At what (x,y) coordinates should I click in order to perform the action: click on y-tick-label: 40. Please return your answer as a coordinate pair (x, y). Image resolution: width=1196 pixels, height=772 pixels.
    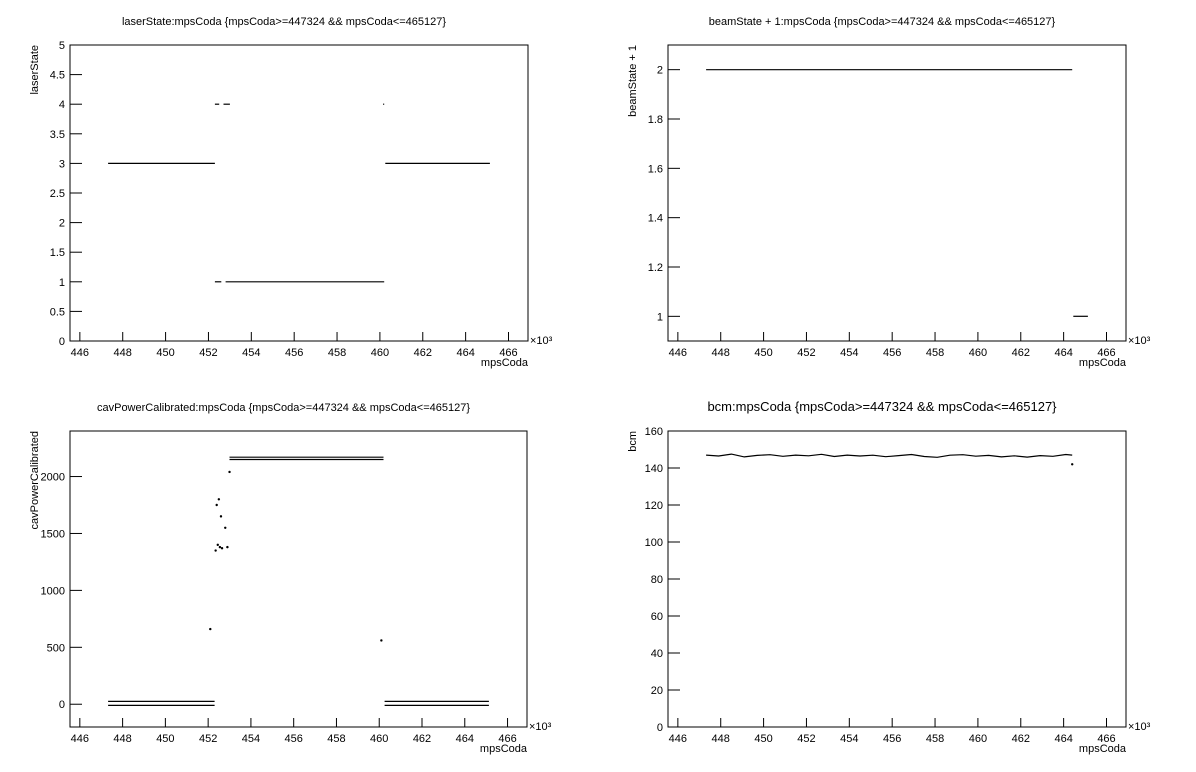
    Looking at the image, I should click on (657, 654).